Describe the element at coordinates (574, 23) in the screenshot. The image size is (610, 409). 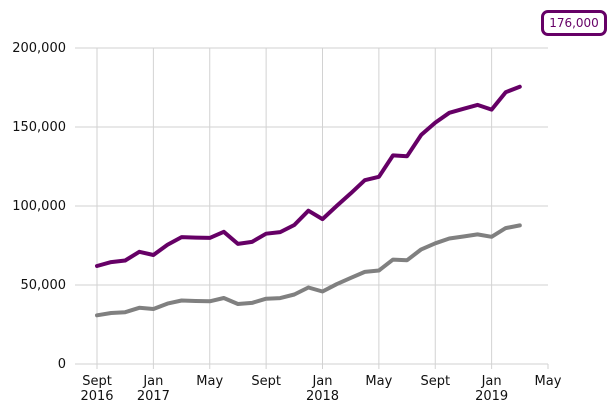
I see `latest-value-badge: 176,000` at that location.